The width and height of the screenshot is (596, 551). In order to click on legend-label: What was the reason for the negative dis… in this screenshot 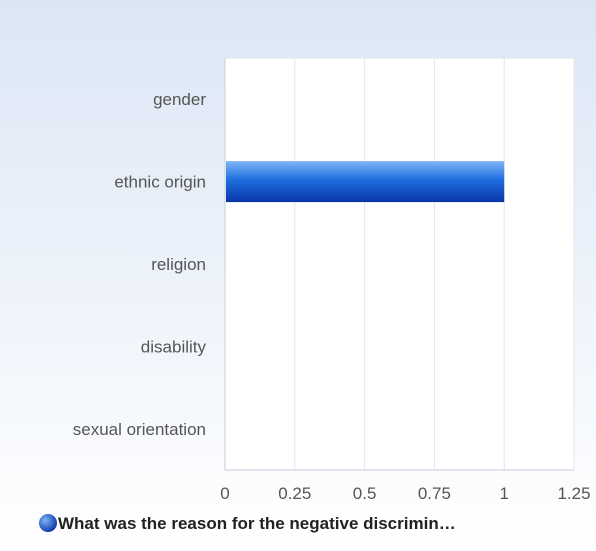, I will do `click(257, 523)`.